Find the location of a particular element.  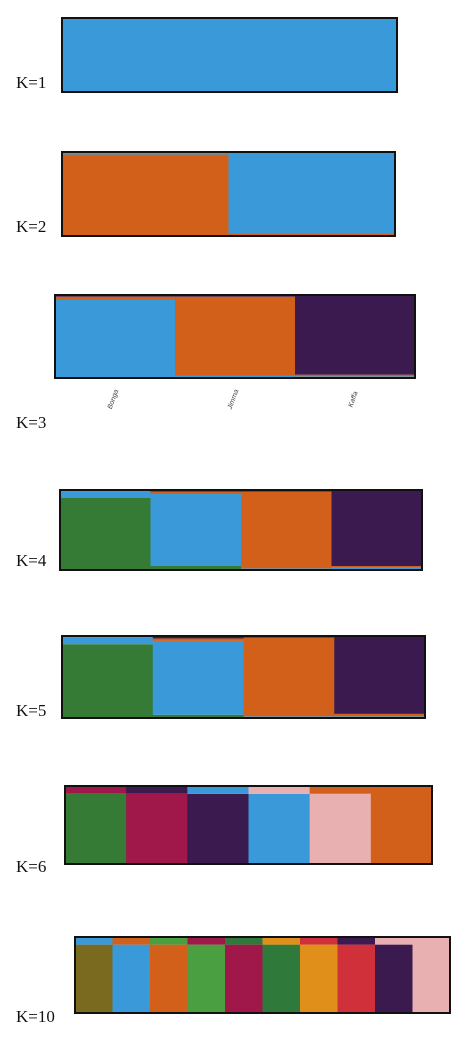

panel-title: K=1 is located at coordinates (31, 82).